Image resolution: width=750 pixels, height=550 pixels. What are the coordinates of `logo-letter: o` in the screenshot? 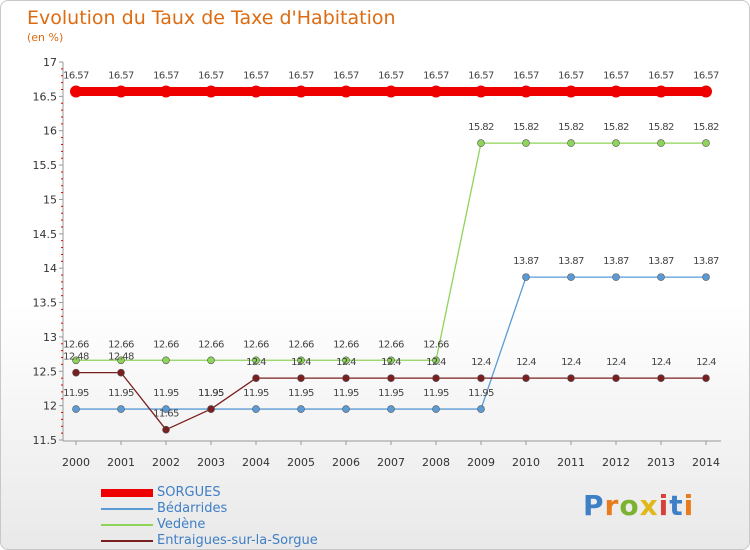 It's located at (629, 505).